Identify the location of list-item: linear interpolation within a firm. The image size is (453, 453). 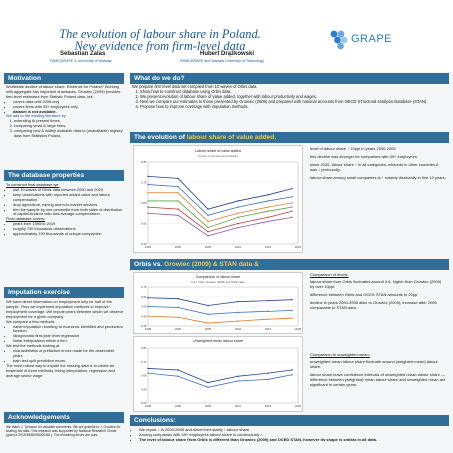
(68, 341).